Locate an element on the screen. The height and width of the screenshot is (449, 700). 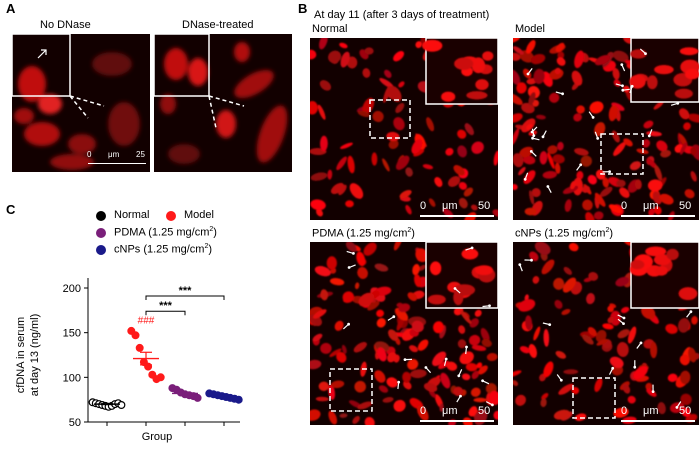
legend-label-model: Model is located at coordinates (199, 215).